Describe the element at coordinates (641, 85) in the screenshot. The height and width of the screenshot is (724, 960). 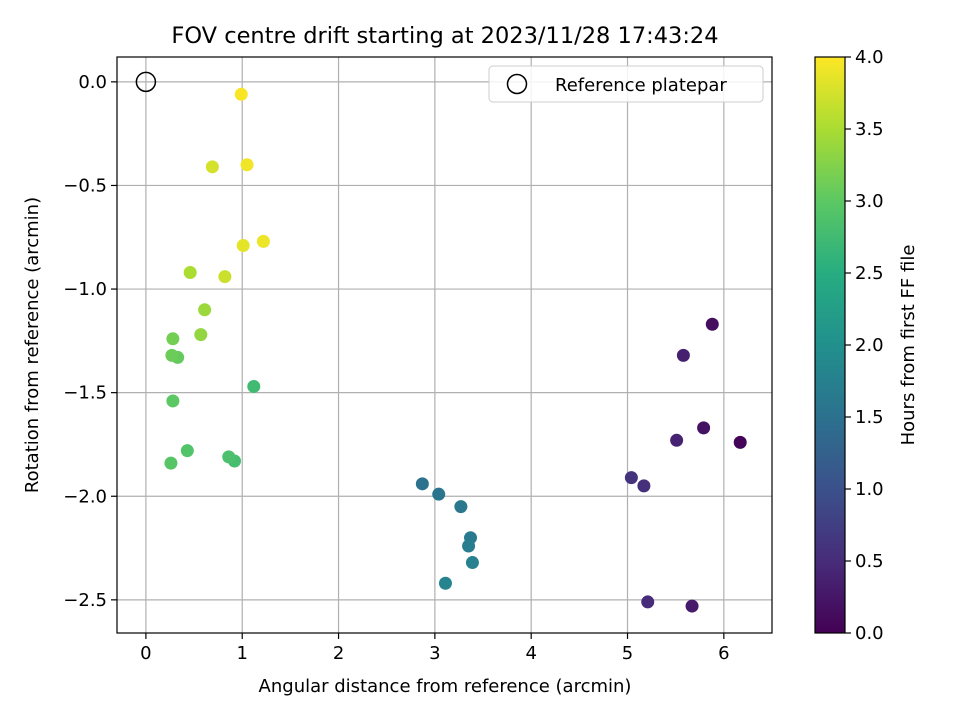
I see `legend-reference-label: Reference platepar` at that location.